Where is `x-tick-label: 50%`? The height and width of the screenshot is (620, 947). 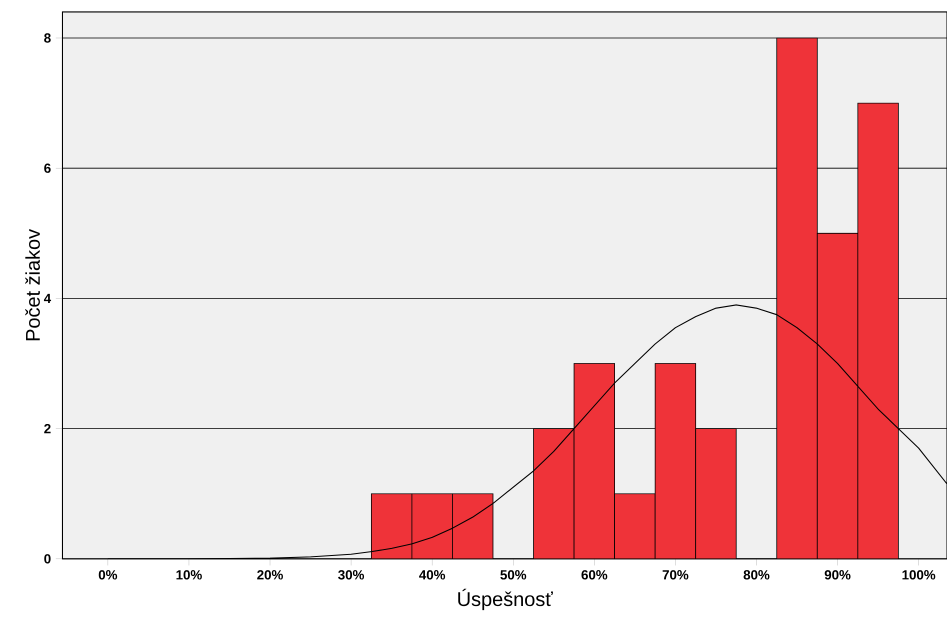 x-tick-label: 50% is located at coordinates (513, 575).